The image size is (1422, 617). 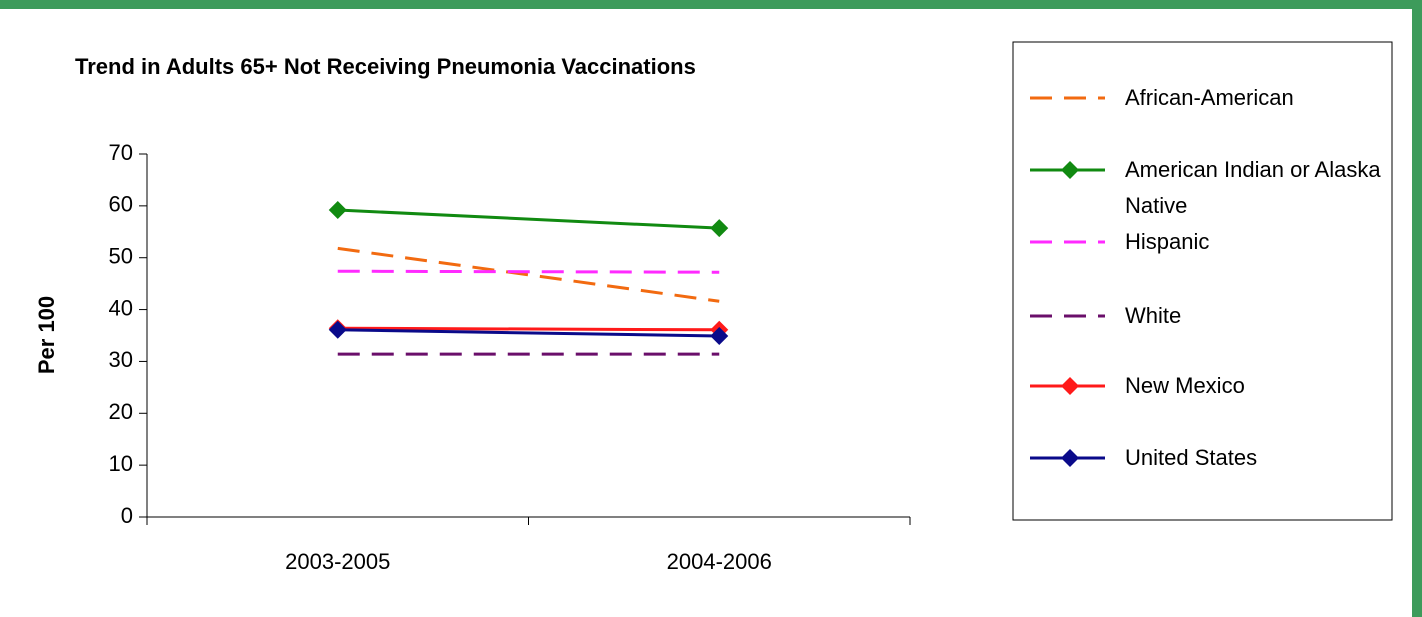 I want to click on y-tick-label: 70, so click(x=121, y=152).